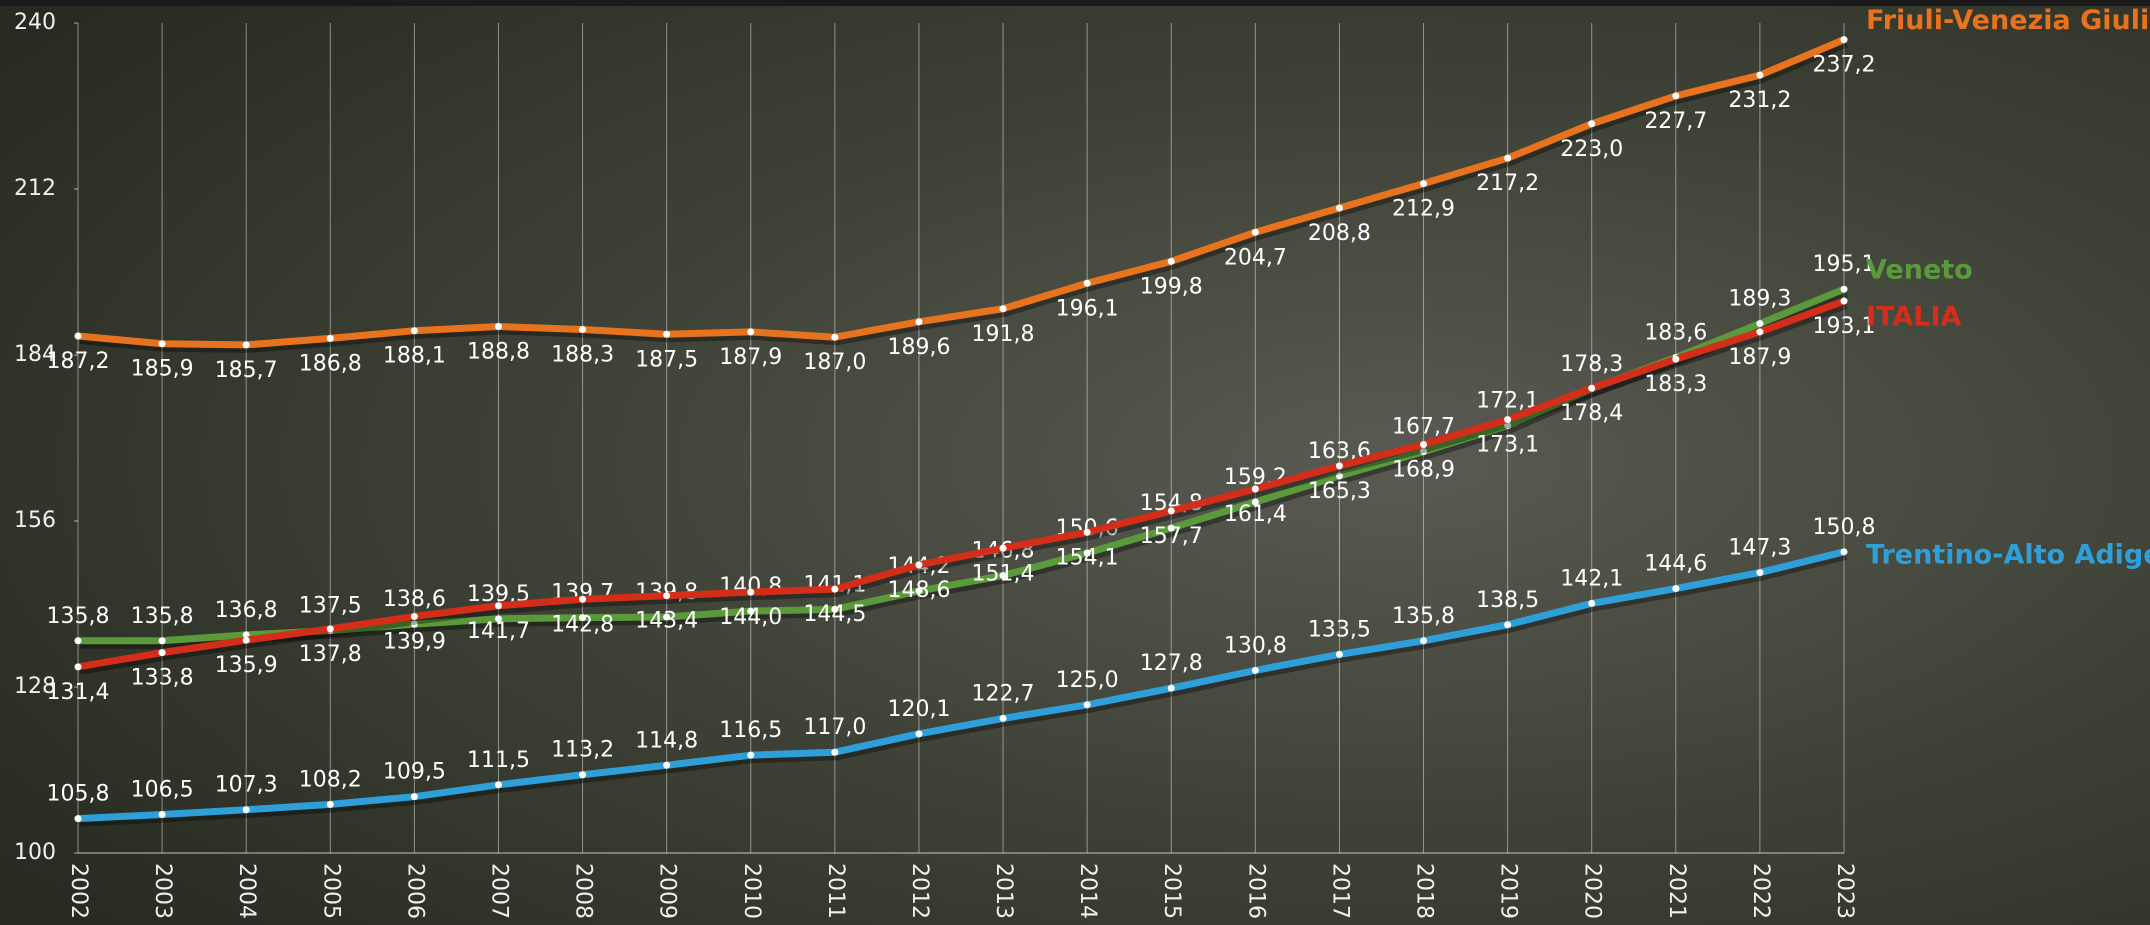 The height and width of the screenshot is (925, 2150). Describe the element at coordinates (1087, 557) in the screenshot. I see `data-label: 154,1` at that location.